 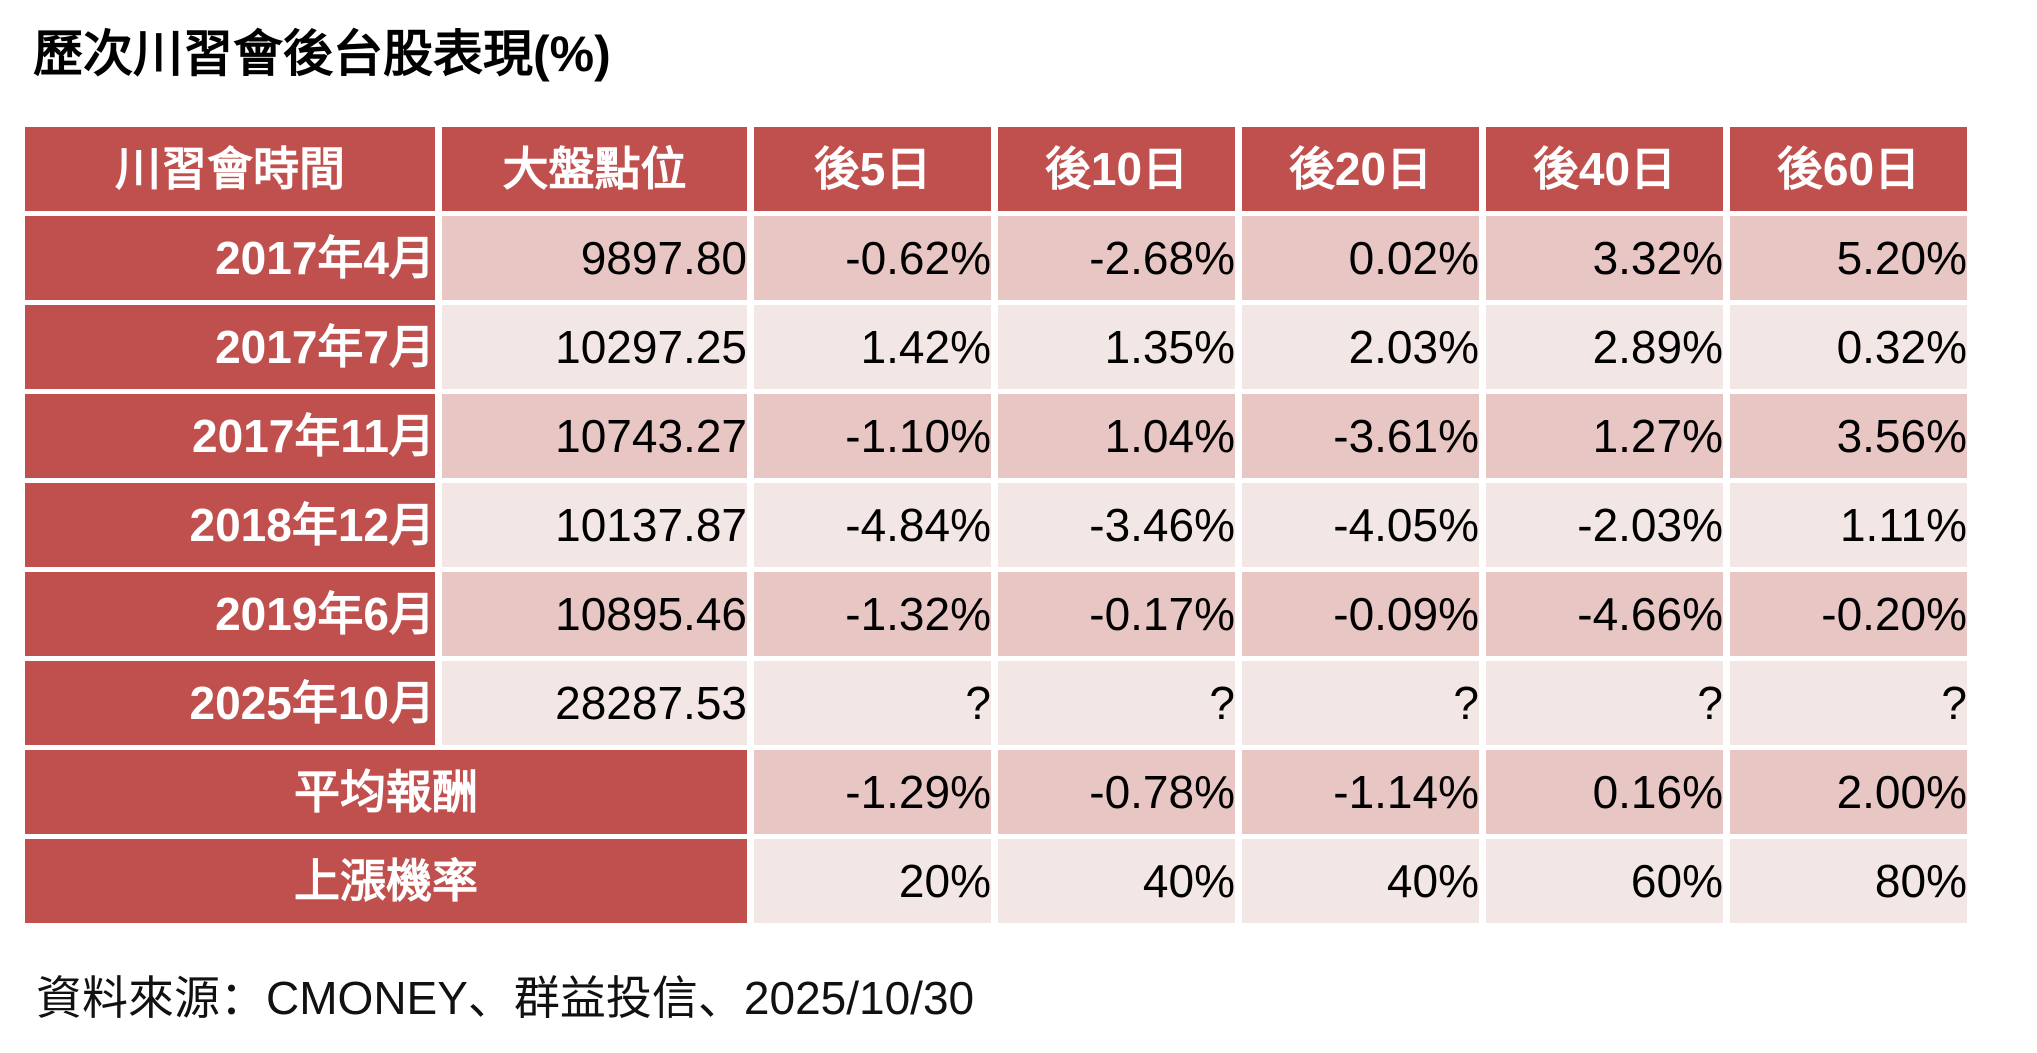 What do you see at coordinates (1848, 169) in the screenshot?
I see `column-header-after-60d: 後60日` at bounding box center [1848, 169].